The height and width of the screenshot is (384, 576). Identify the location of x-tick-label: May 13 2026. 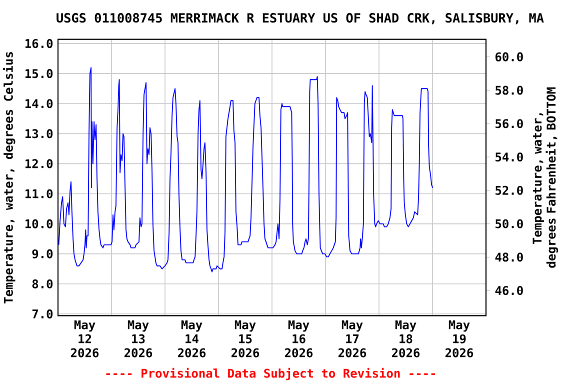
(138, 339).